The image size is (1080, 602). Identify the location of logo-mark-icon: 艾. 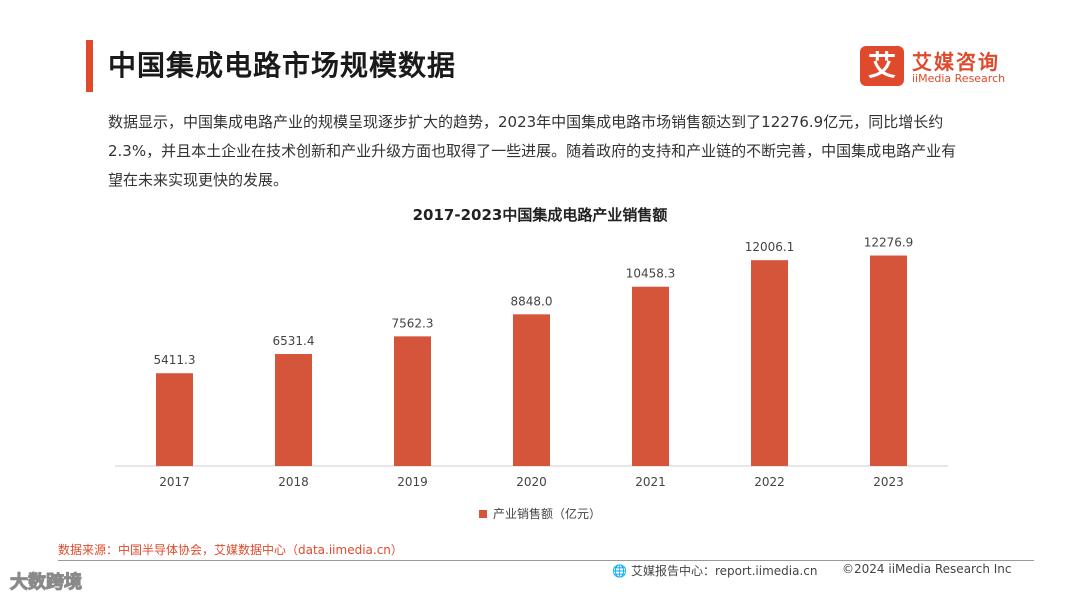
(882, 66).